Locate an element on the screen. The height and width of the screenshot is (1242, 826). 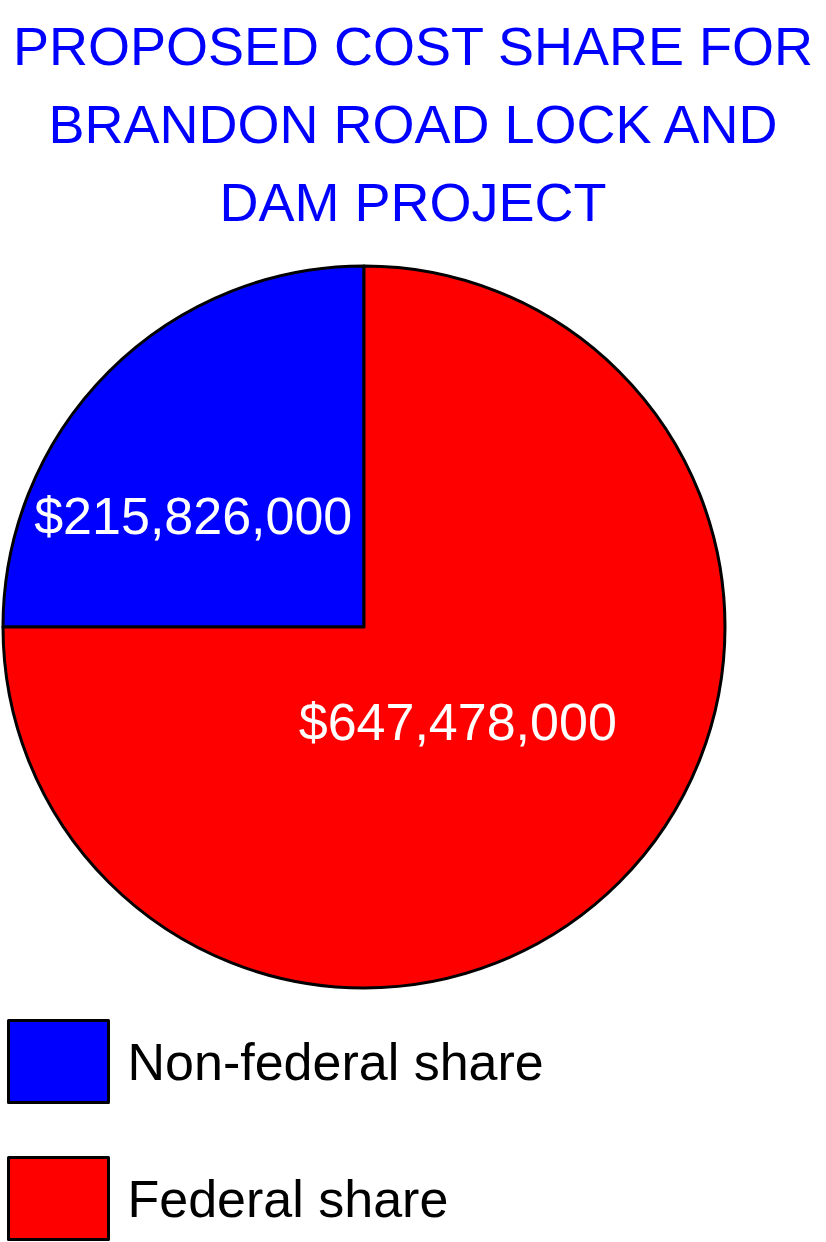
data-label: $215,826,000 is located at coordinates (193, 516).